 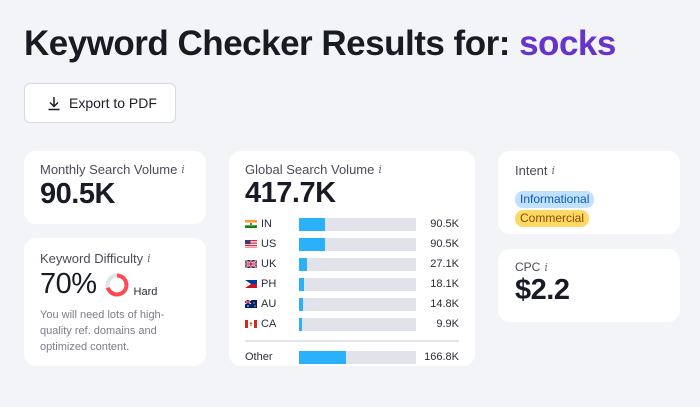 I want to click on difficulty-ring-icon, so click(x=117, y=284).